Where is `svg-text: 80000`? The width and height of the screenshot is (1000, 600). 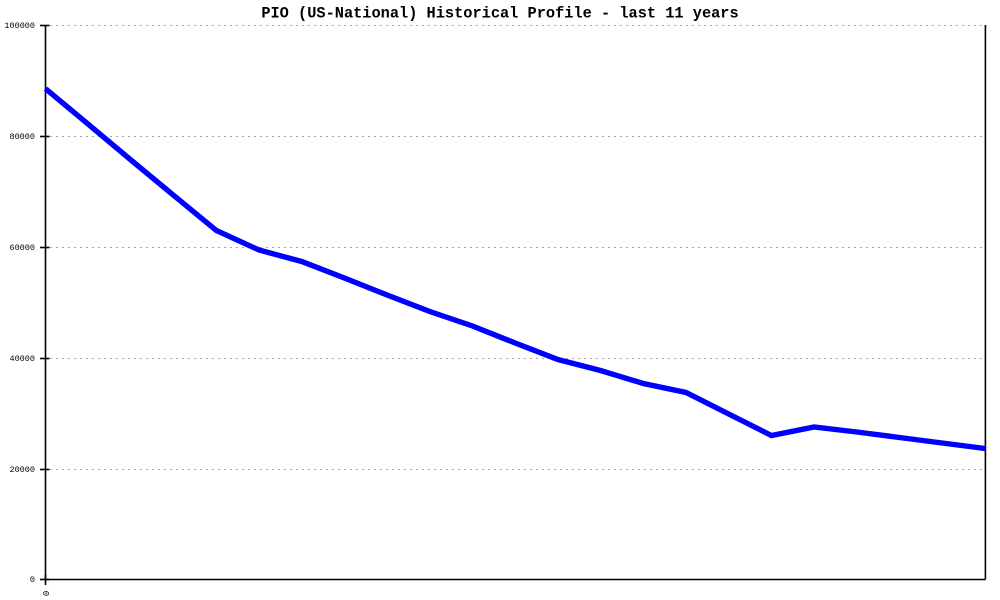
svg-text: 80000 is located at coordinates (22, 137).